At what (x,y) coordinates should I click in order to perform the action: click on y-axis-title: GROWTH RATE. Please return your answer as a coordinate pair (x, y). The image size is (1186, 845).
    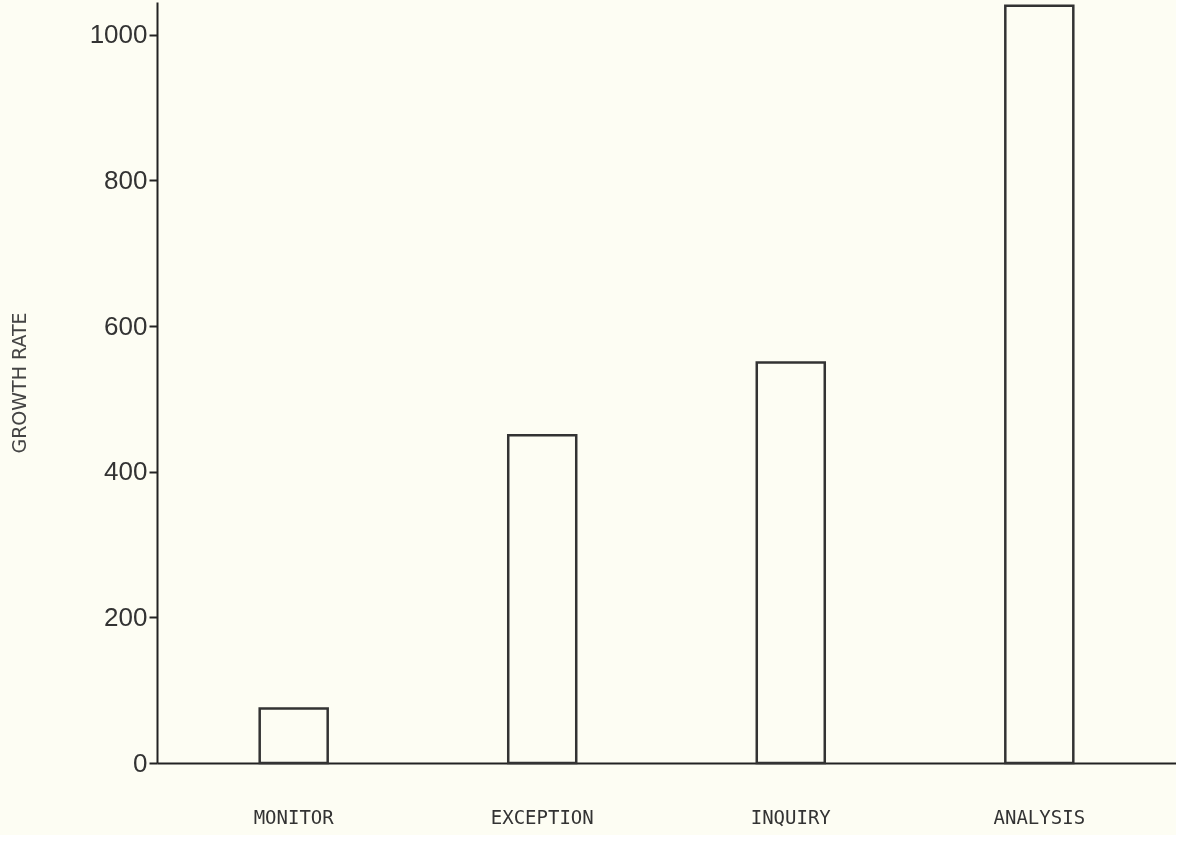
    Looking at the image, I should click on (18, 383).